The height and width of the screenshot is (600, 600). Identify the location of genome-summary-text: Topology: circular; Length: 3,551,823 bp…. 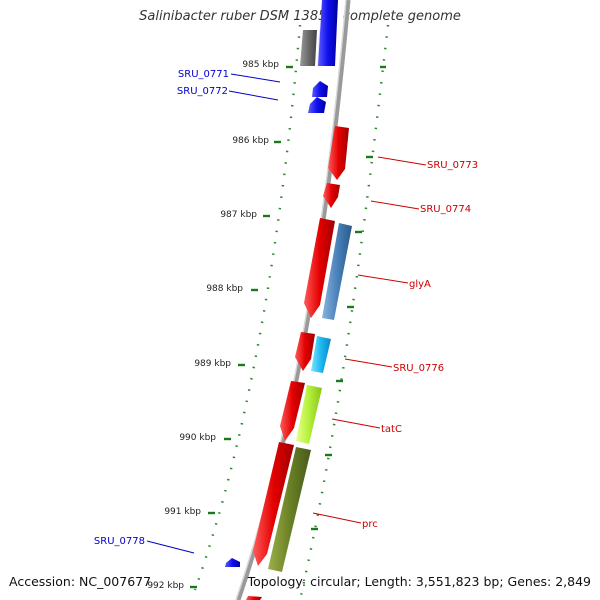
(419, 581).